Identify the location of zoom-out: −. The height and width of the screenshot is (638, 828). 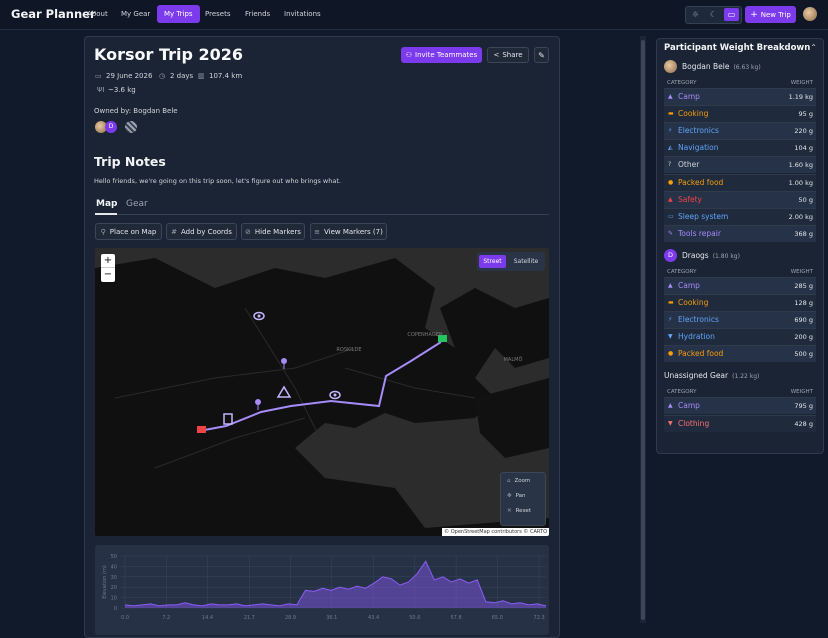
(108, 274).